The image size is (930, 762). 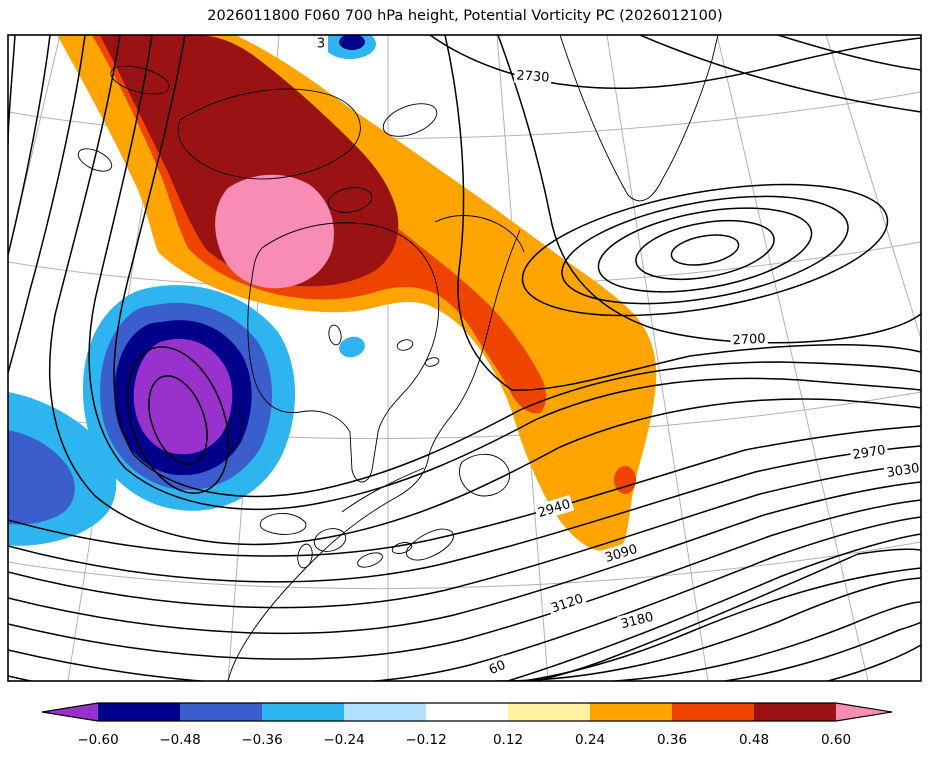 What do you see at coordinates (352, 347) in the screenshot?
I see `pv-negative-dot` at bounding box center [352, 347].